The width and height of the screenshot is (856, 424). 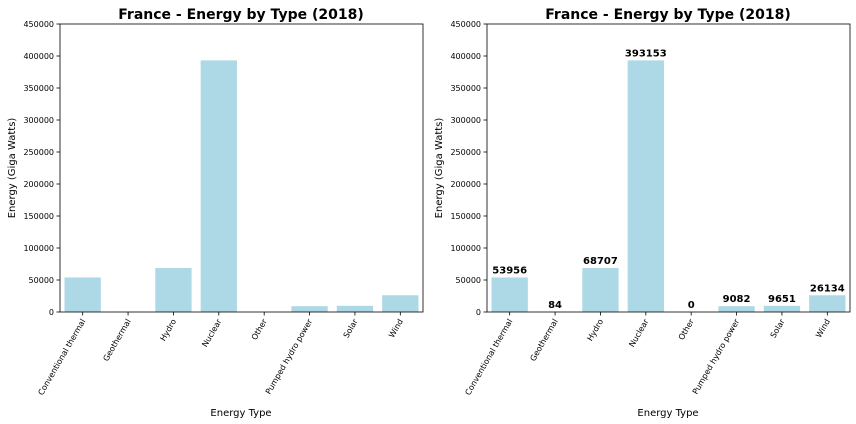 I want to click on value-label: 9082, so click(x=737, y=299).